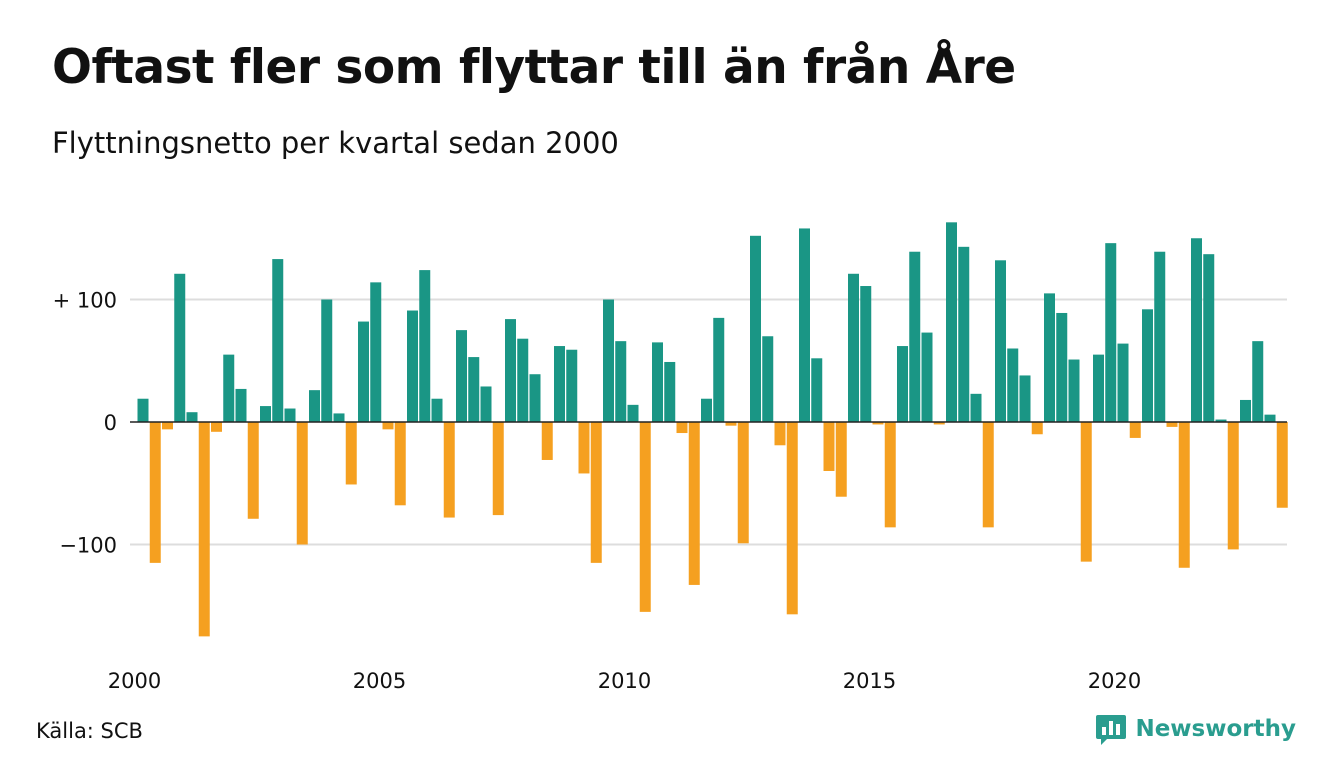  I want to click on x-tick-label: 2020, so click(1114, 681).